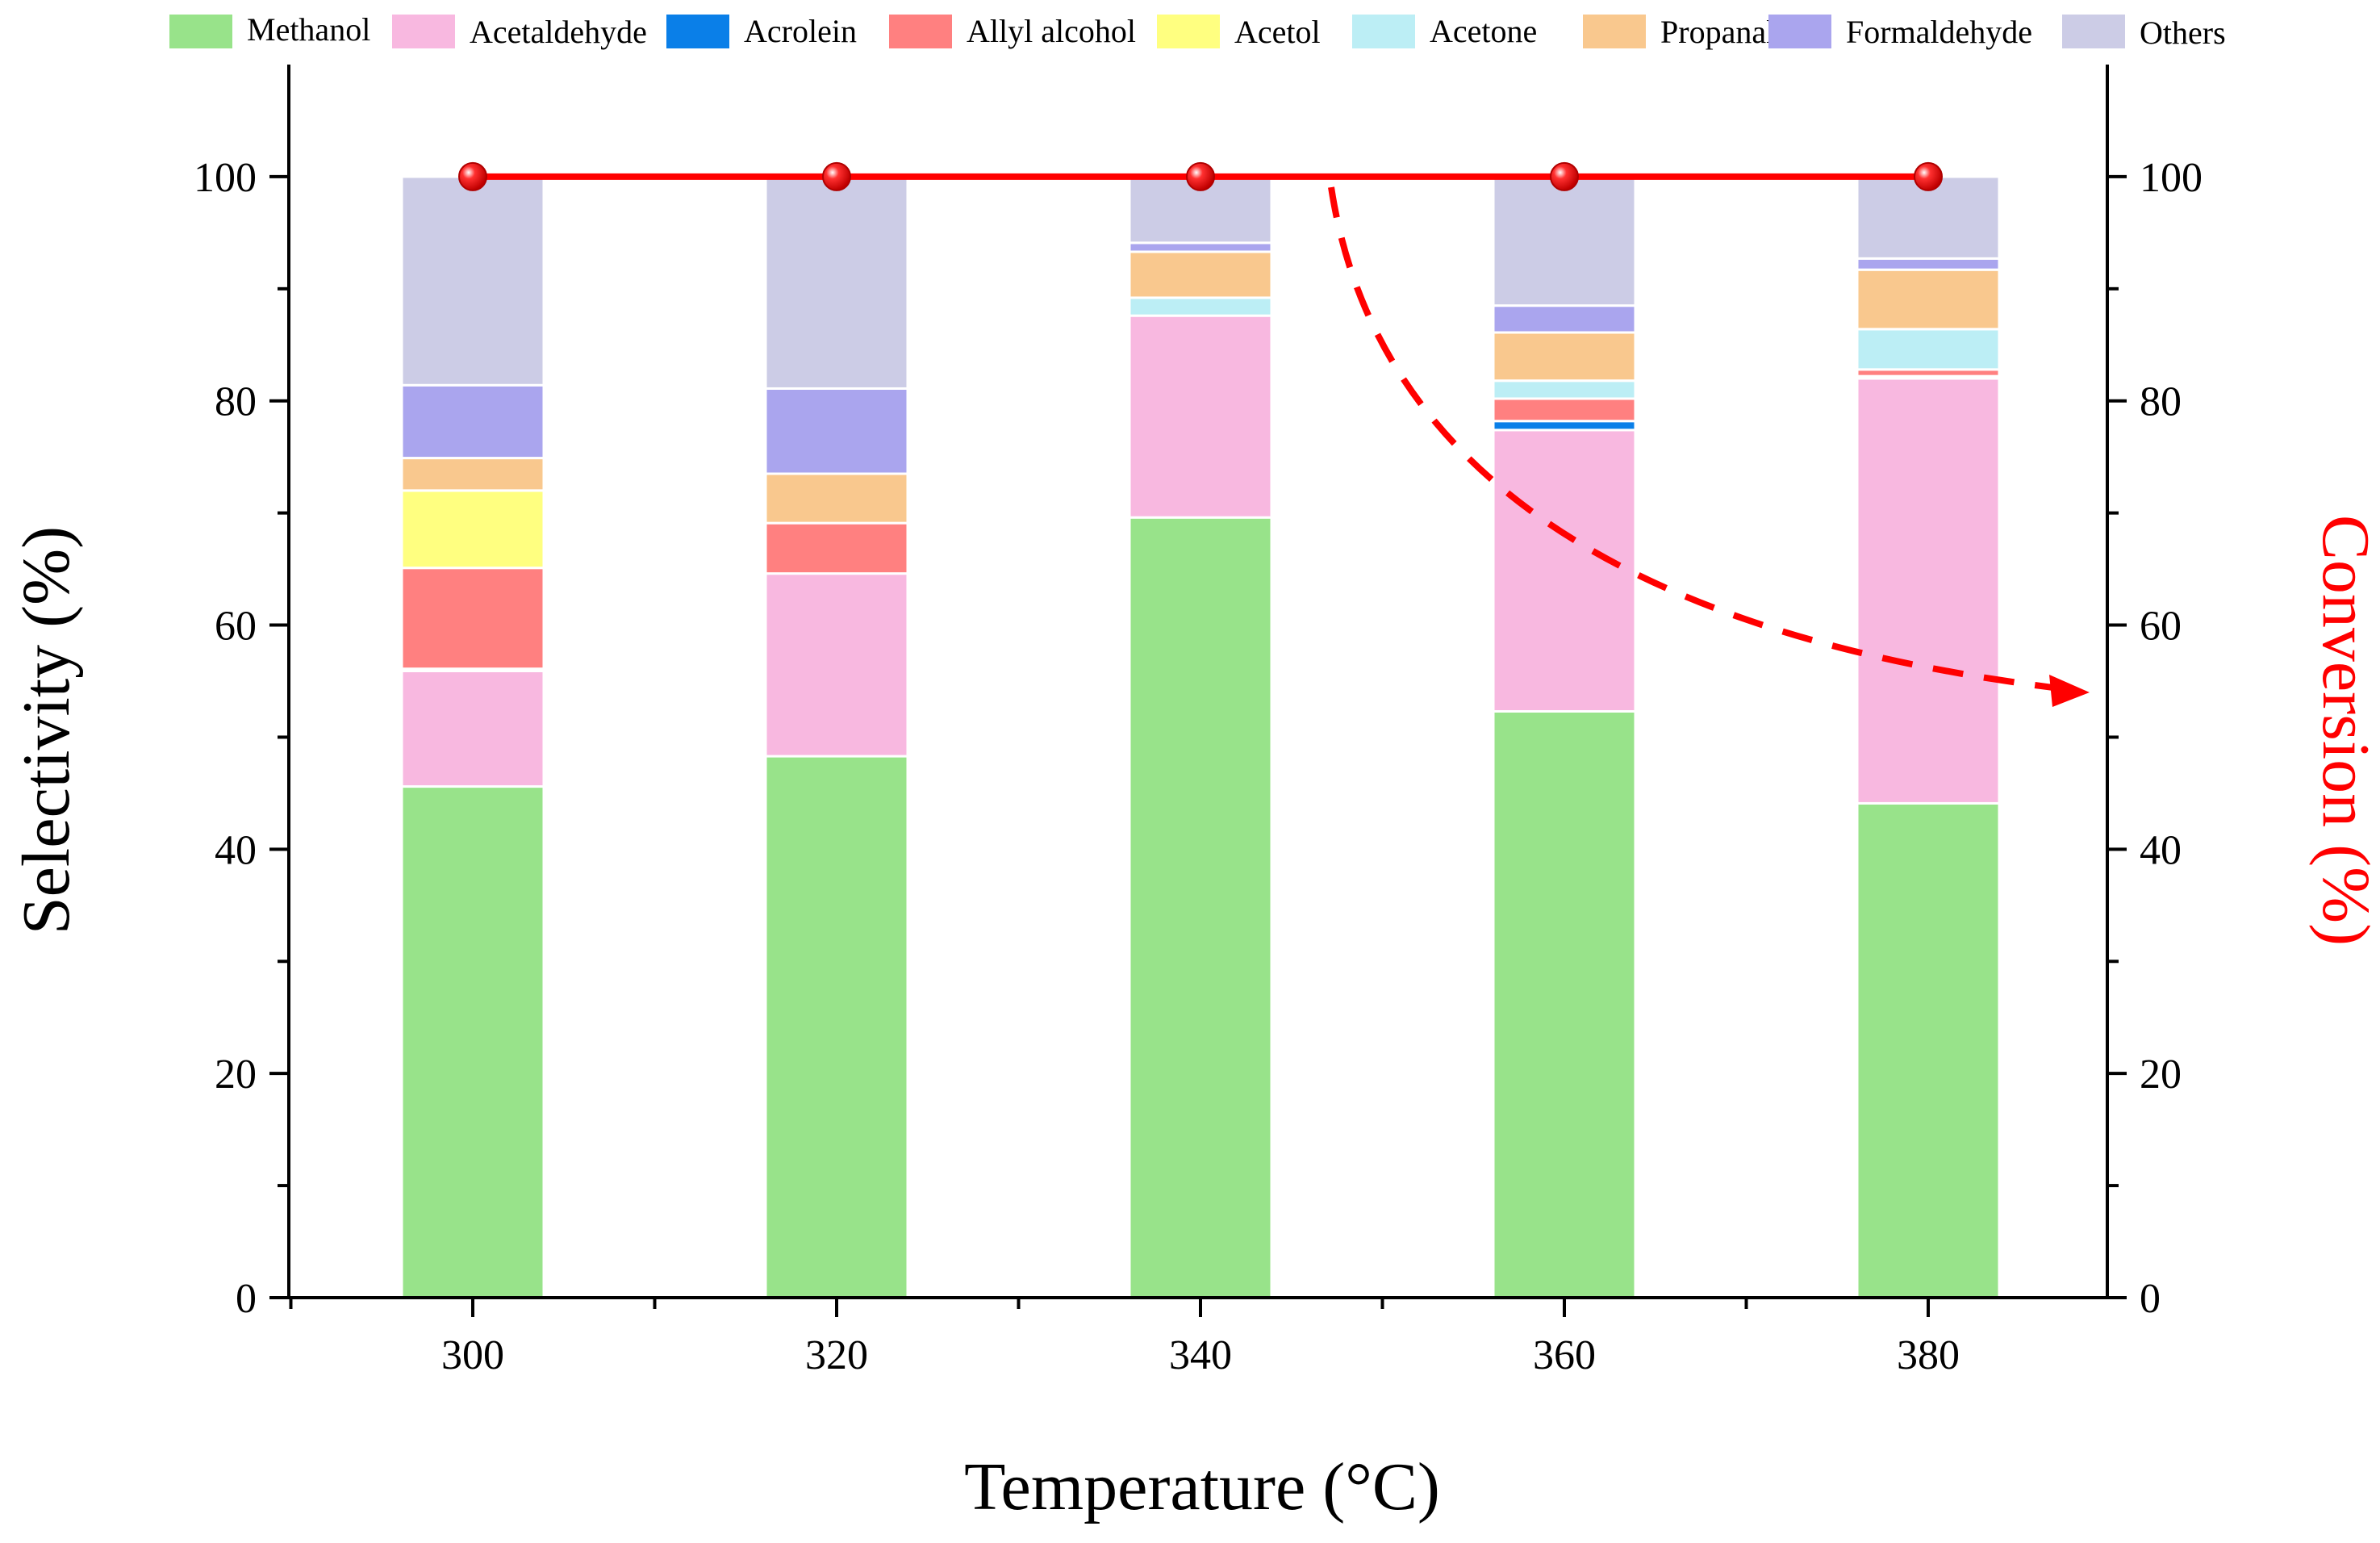  I want to click on y2-tick-label: 20, so click(2161, 1075).